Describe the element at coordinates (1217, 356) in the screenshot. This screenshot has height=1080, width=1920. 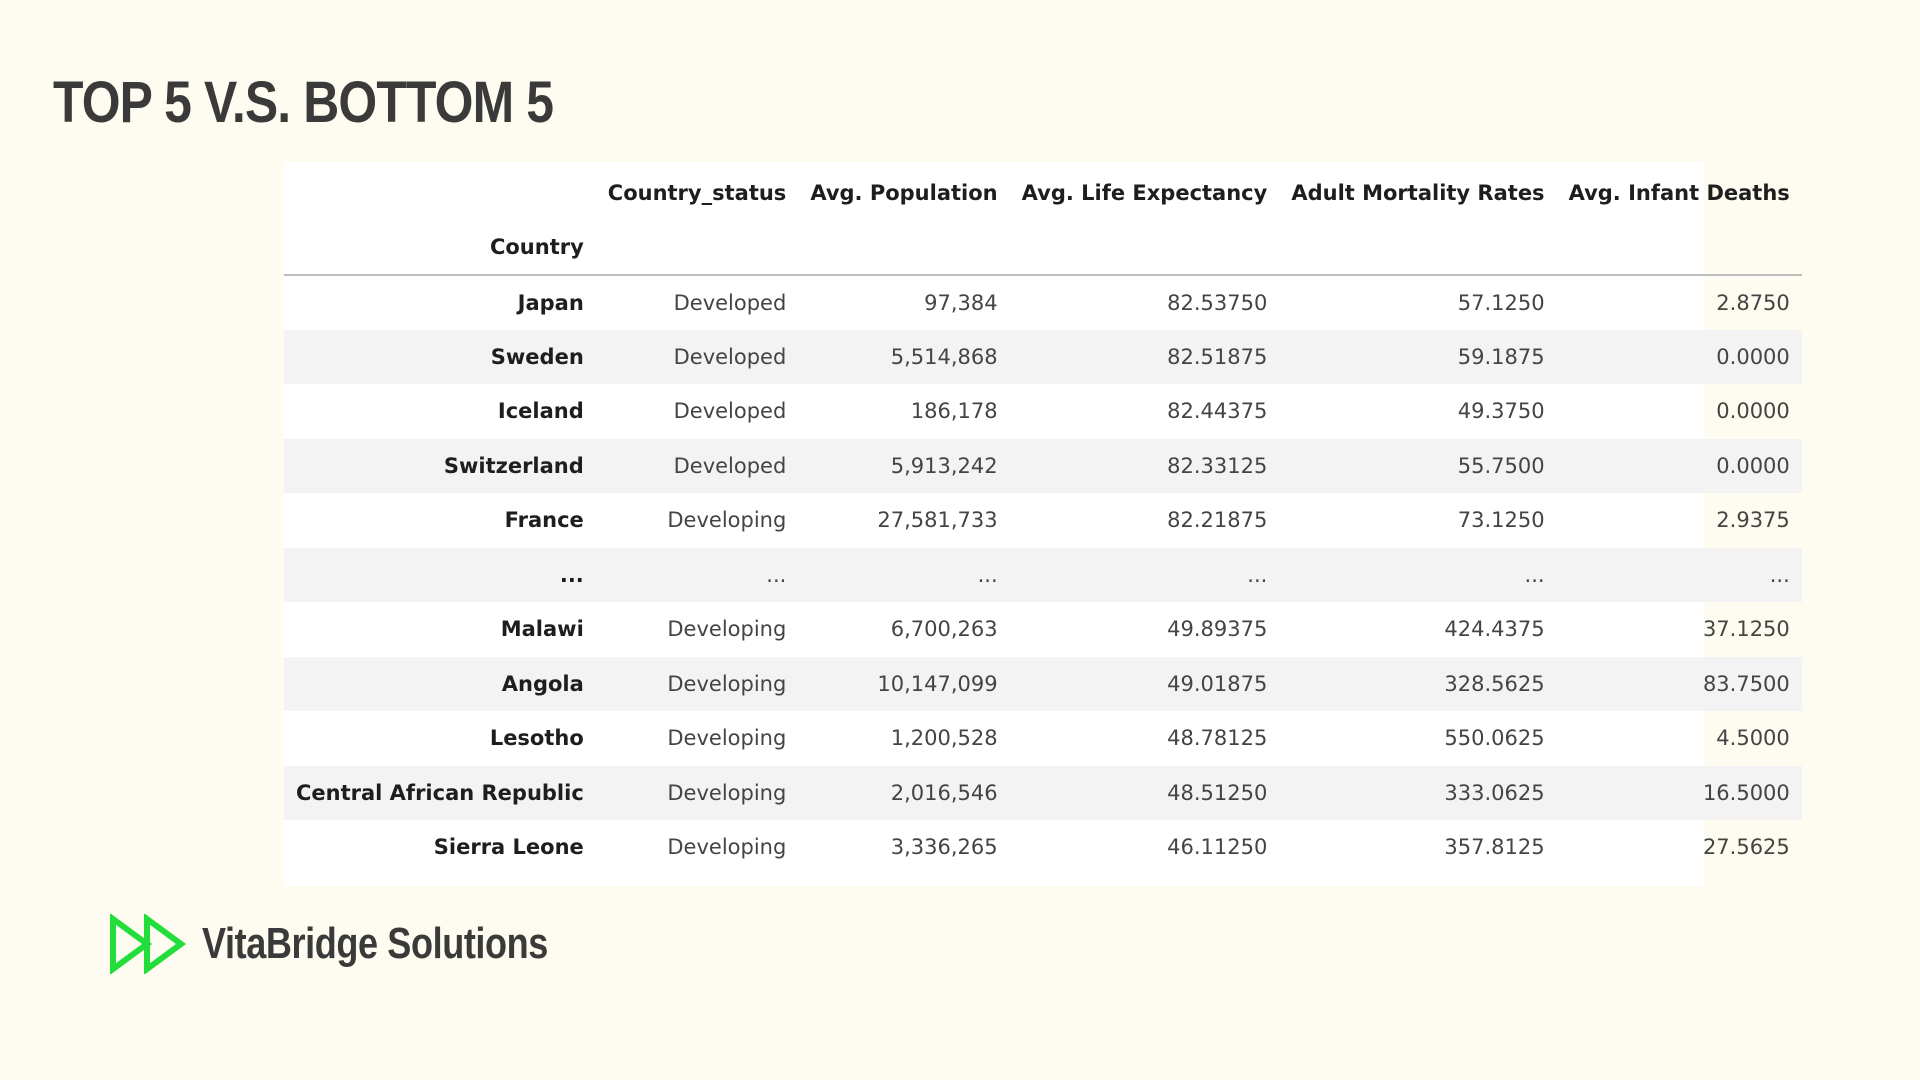
I see `cell-life-expectancy: 82.51875` at that location.